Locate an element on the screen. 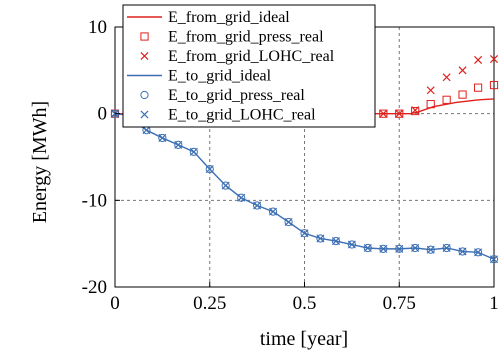 The width and height of the screenshot is (500, 354). x-tick-label-4: 1 is located at coordinates (494, 303).